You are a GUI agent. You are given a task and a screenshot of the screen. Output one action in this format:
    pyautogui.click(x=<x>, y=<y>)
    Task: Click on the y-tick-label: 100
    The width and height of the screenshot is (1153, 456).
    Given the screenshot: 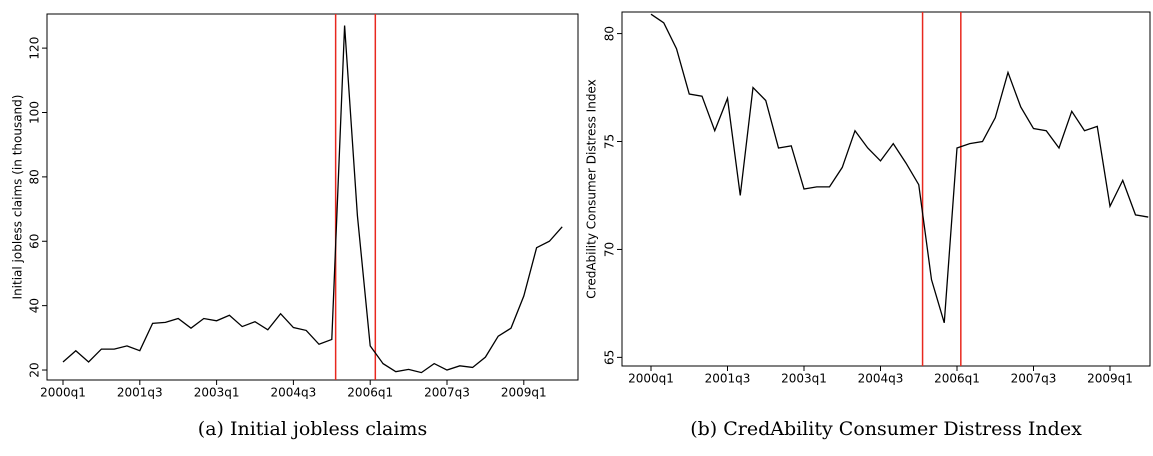 What is the action you would take?
    pyautogui.click(x=35, y=112)
    